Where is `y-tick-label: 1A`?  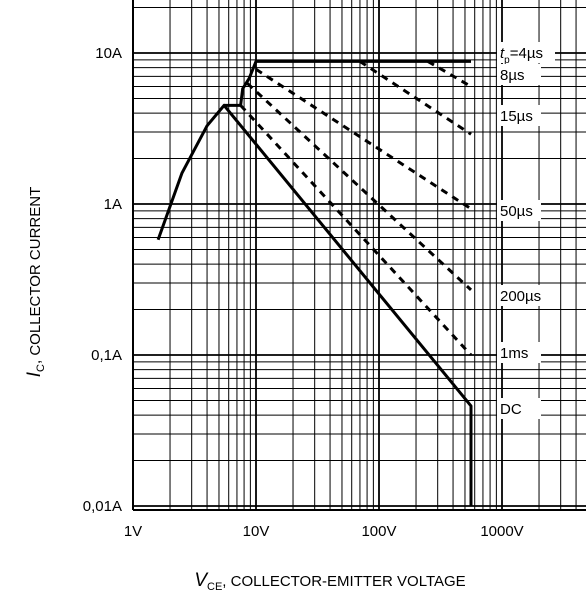
y-tick-label: 1A is located at coordinates (113, 204).